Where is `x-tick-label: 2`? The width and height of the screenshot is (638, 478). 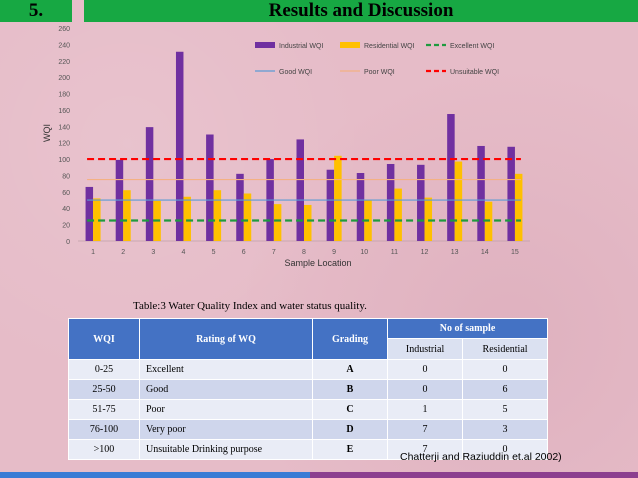 x-tick-label: 2 is located at coordinates (123, 252).